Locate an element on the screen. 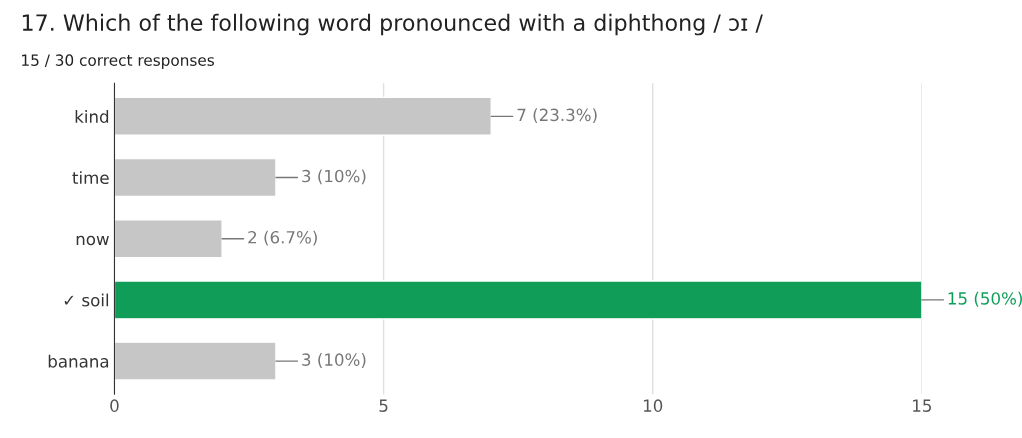  data-label: 7 (23.3%) is located at coordinates (557, 116).